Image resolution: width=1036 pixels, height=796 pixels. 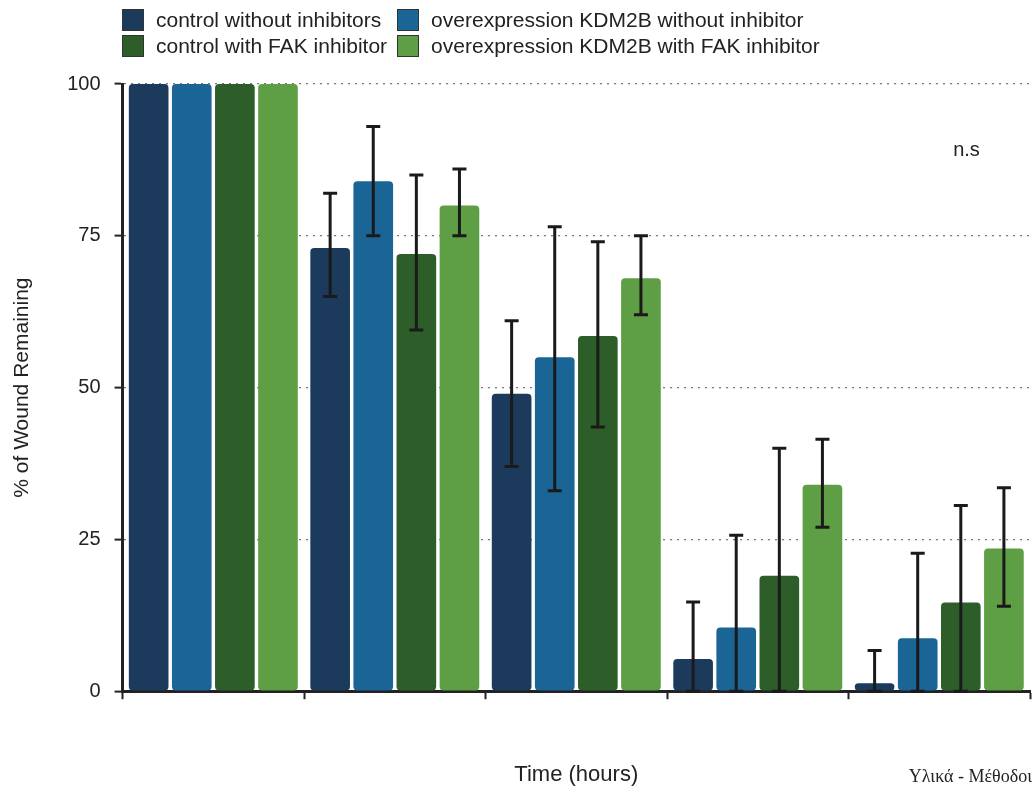 I want to click on y-tick-label: 75, so click(x=89, y=234).